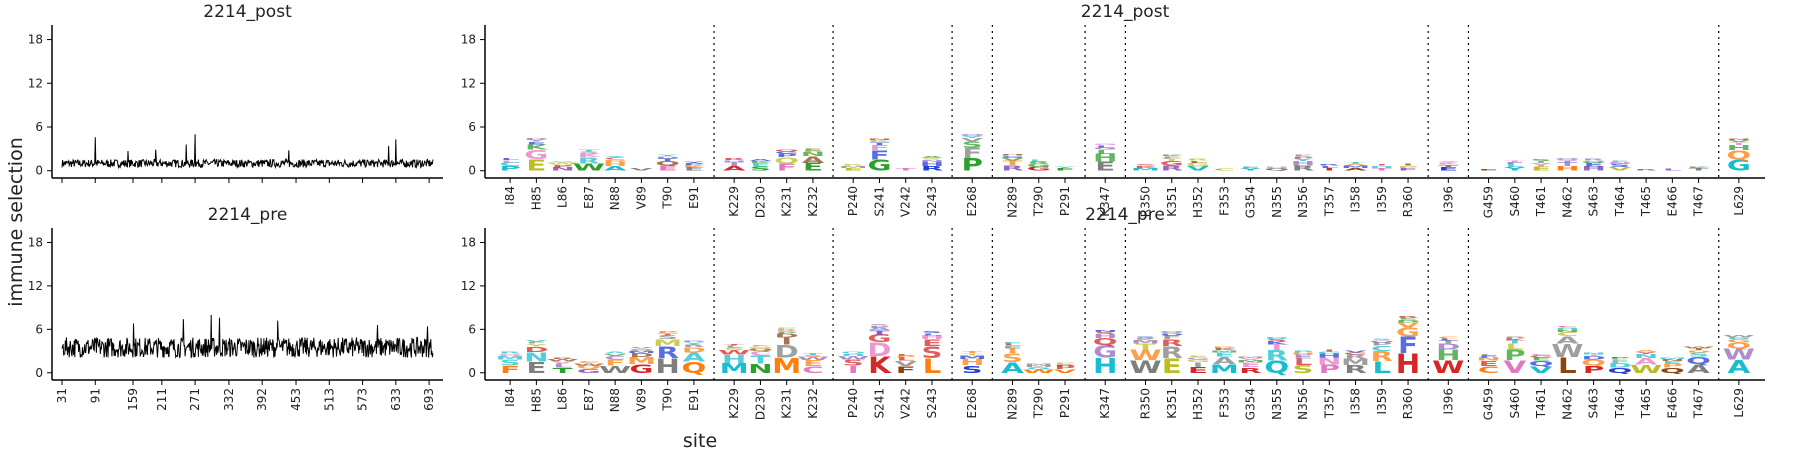 The height and width of the screenshot is (456, 1814). Describe the element at coordinates (39, 329) in the screenshot. I see `y-tick-label: 6` at that location.